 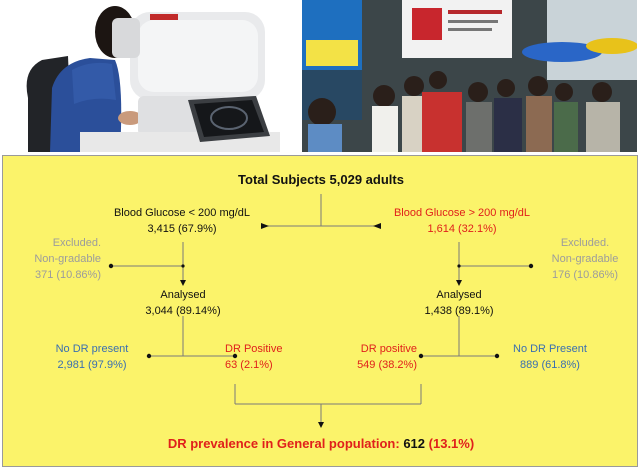 What do you see at coordinates (67, 275) in the screenshot?
I see `left-excluded-value: 371 (10.86%)` at bounding box center [67, 275].